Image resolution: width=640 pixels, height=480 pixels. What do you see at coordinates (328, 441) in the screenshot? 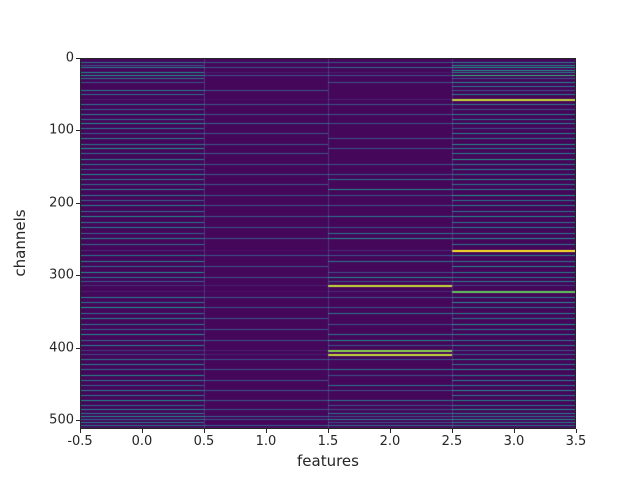
I see `x-tick-label: 1.5` at bounding box center [328, 441].